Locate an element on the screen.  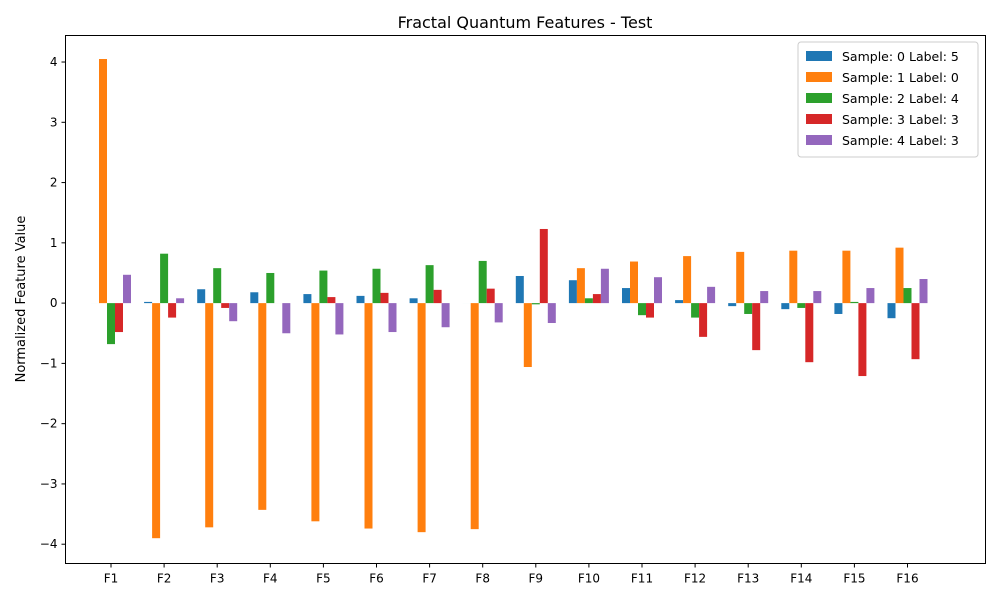
x-tick-label: F15 is located at coordinates (854, 579).